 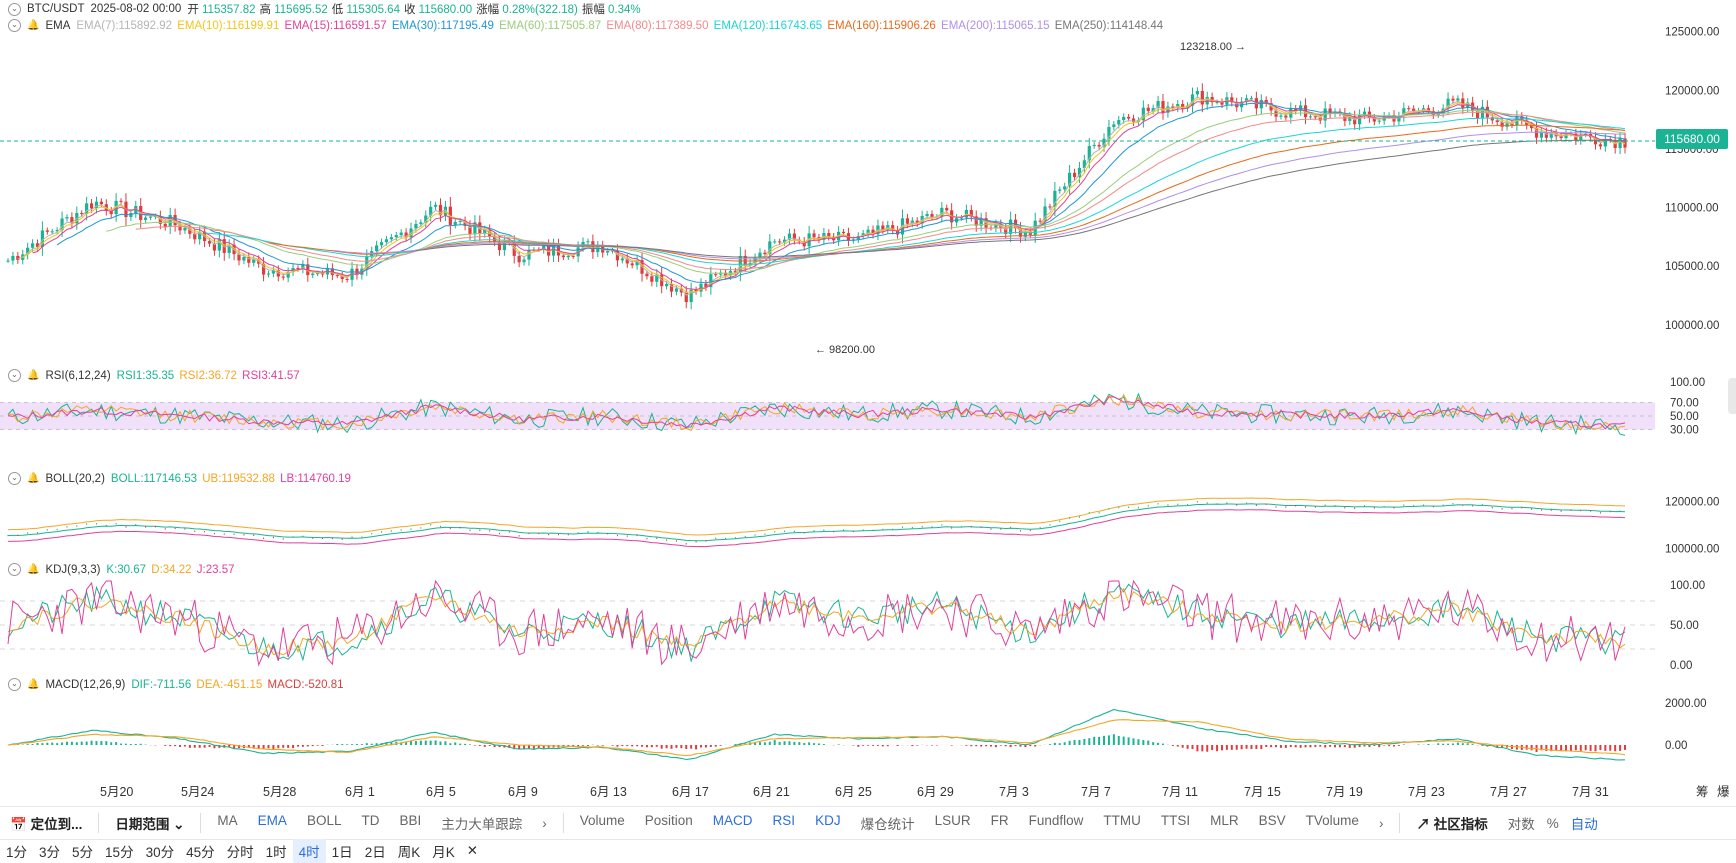 I want to click on indicator-tab: TTMU, so click(x=1122, y=820).